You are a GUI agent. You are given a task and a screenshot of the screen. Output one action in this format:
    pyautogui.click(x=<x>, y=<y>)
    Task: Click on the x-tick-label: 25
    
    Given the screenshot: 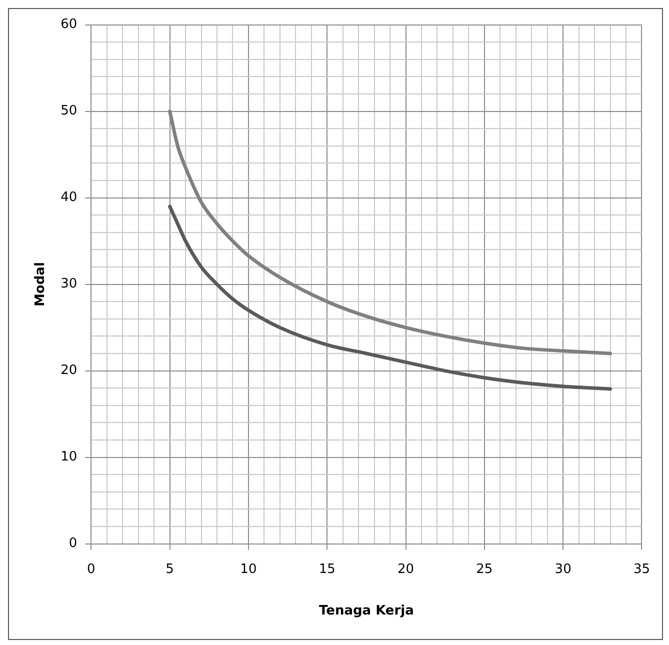 What is the action you would take?
    pyautogui.click(x=484, y=569)
    